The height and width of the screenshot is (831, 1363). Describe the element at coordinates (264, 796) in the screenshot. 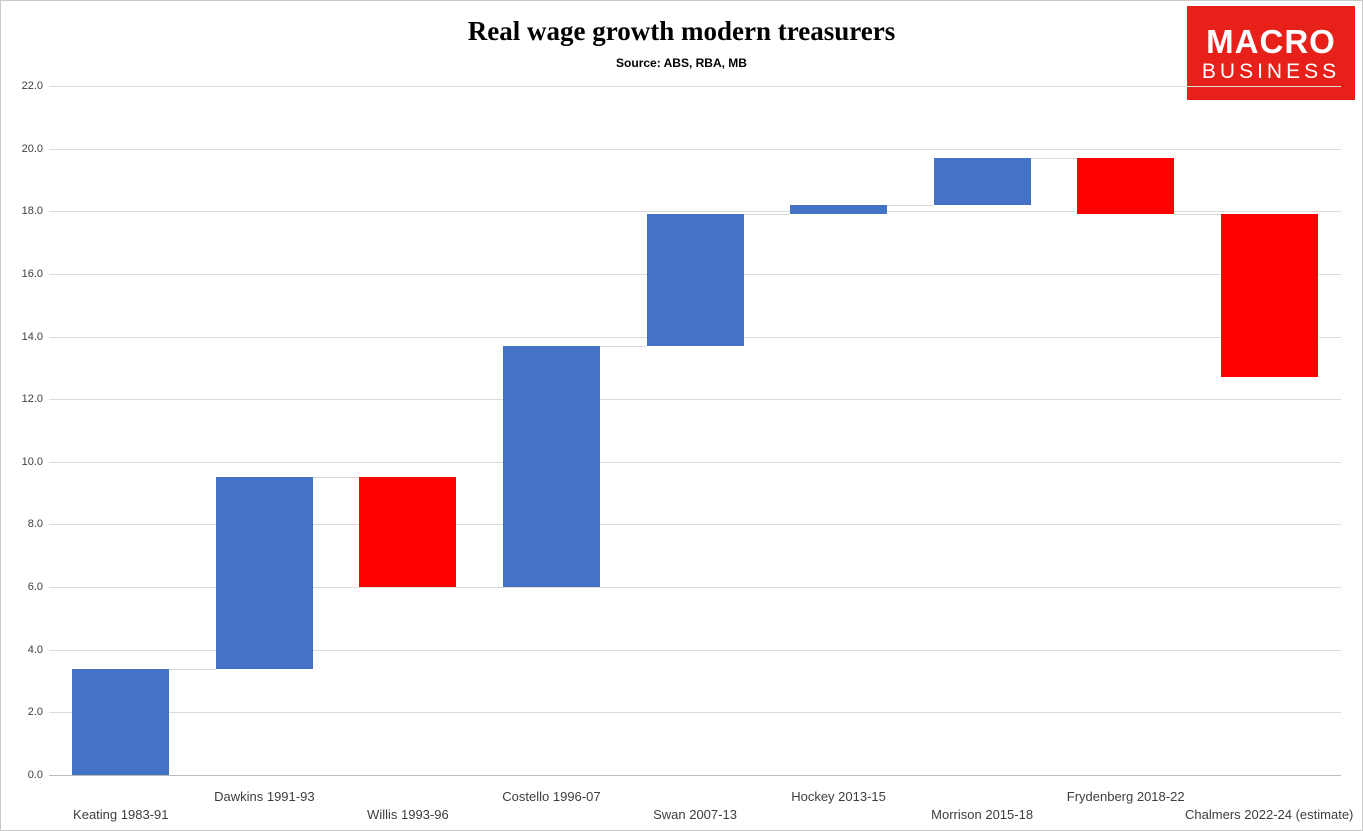

I see `x-axis-label: Dawkins 1991-93` at that location.